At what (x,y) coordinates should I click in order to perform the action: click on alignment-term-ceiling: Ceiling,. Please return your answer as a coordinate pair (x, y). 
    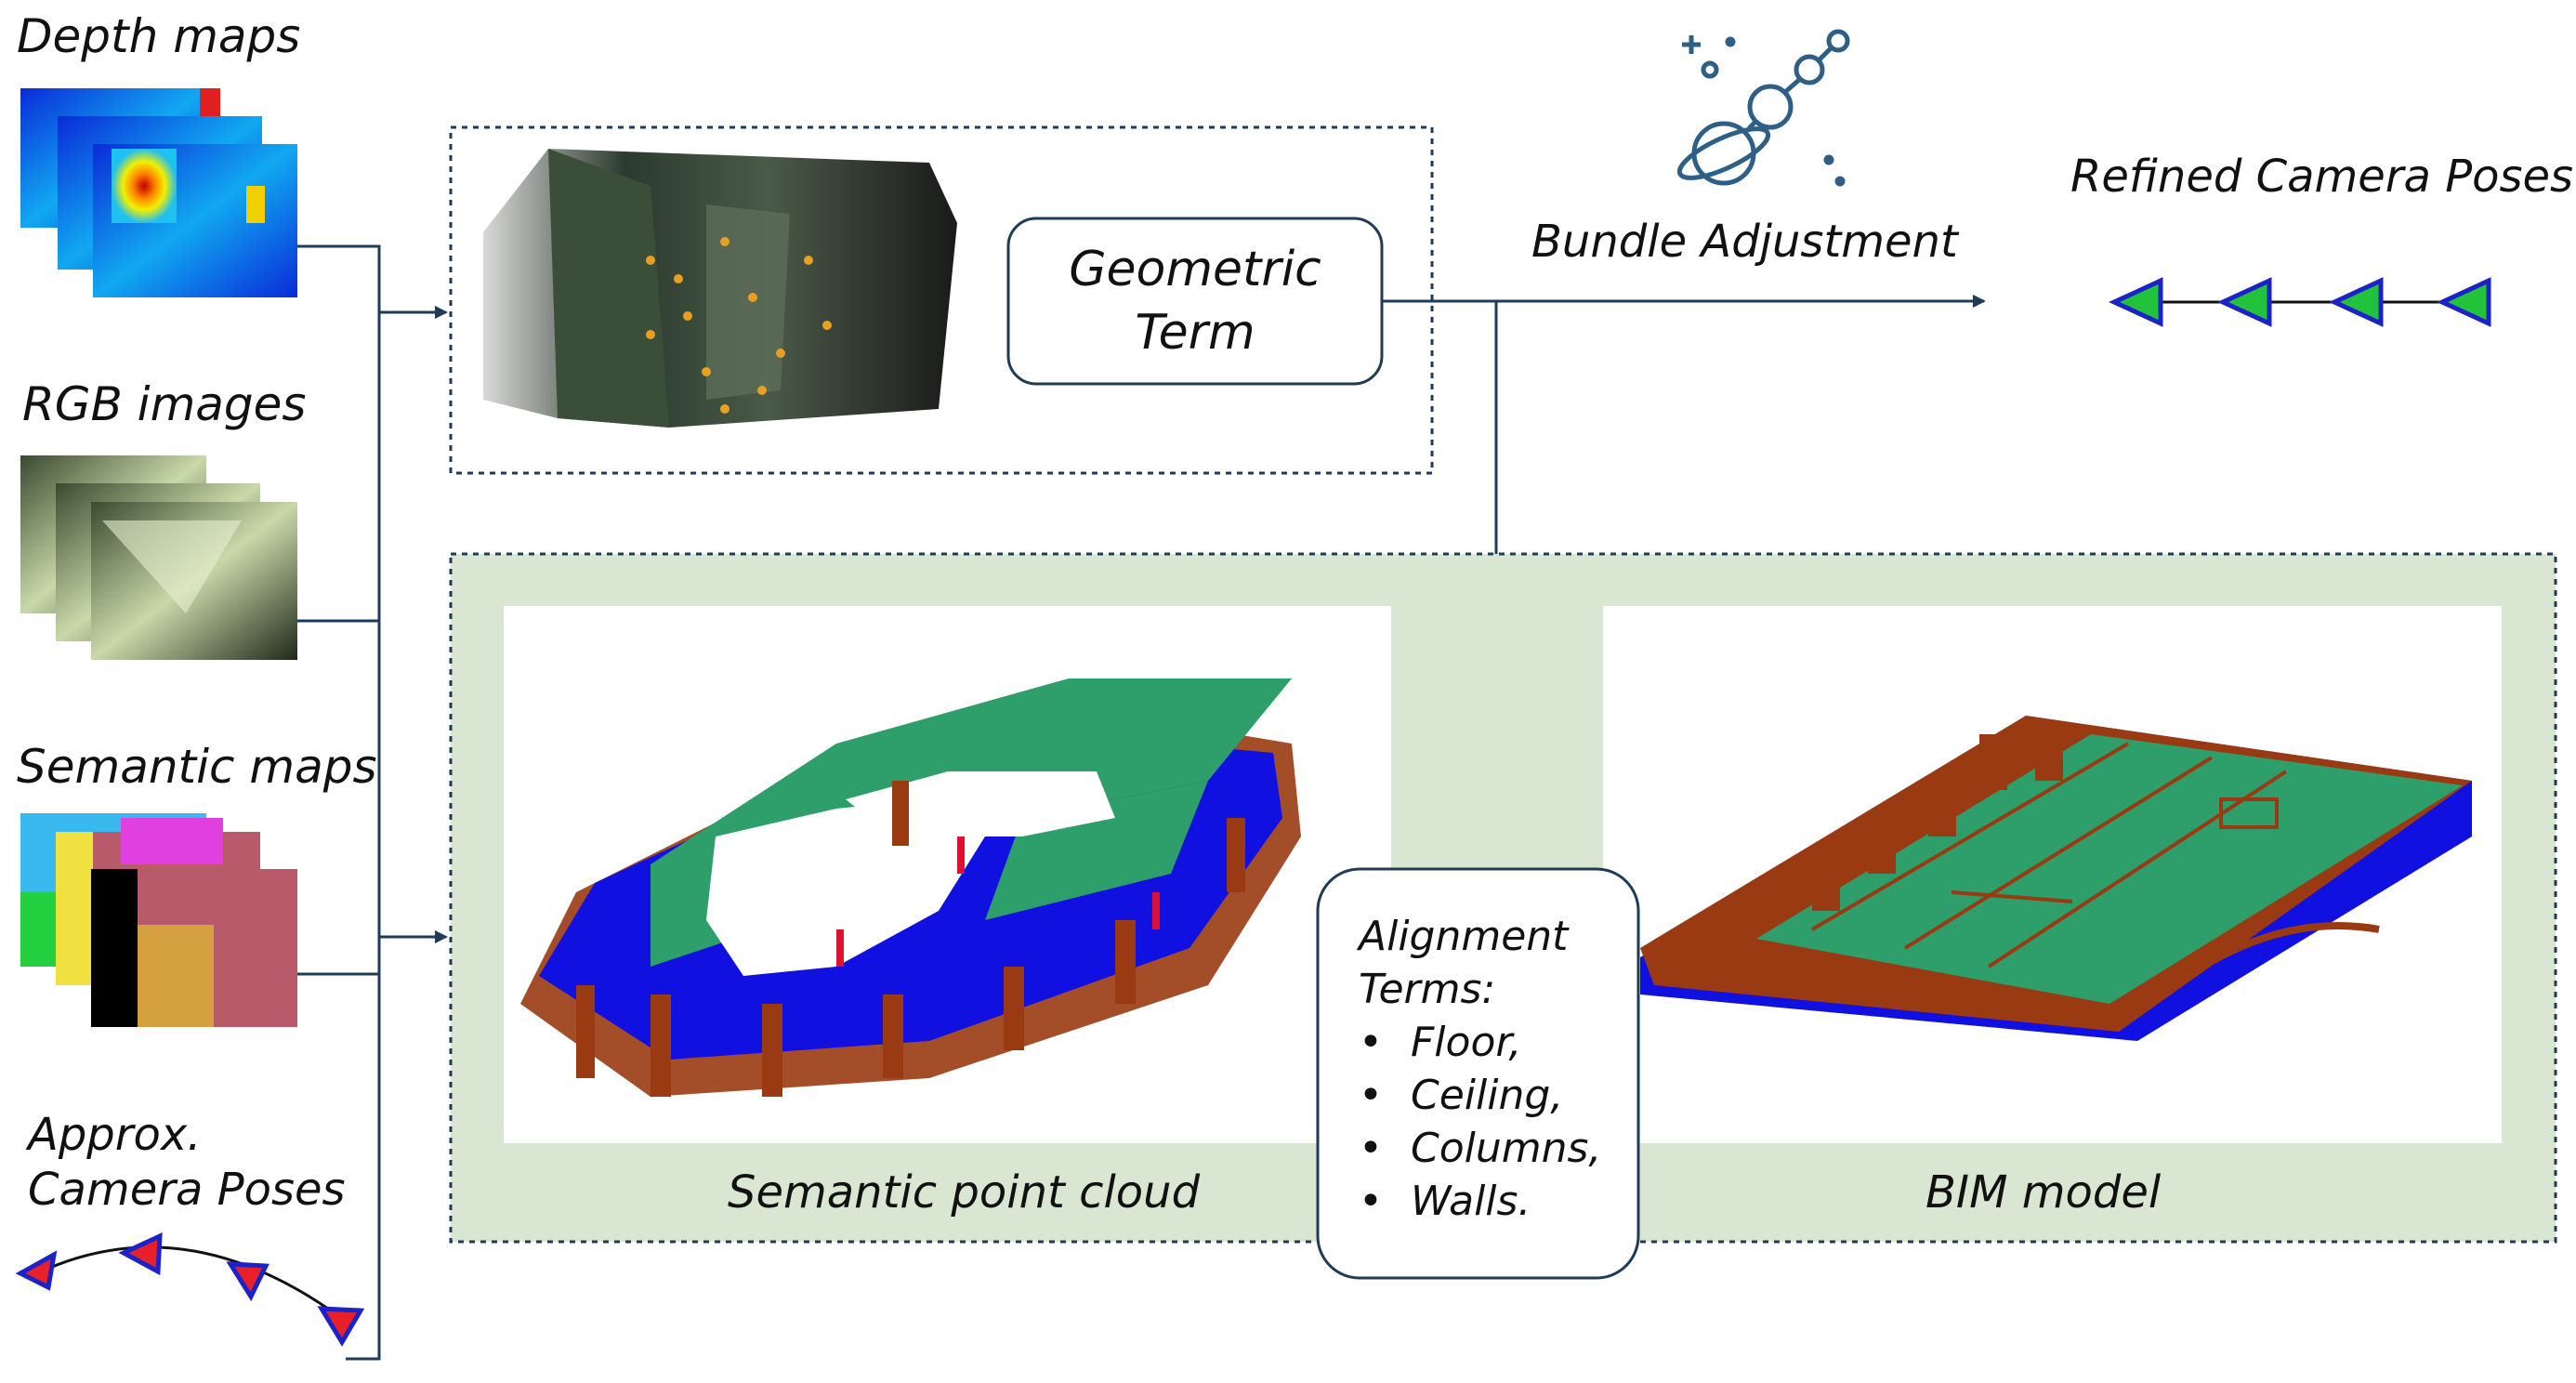
    Looking at the image, I should click on (1498, 1095).